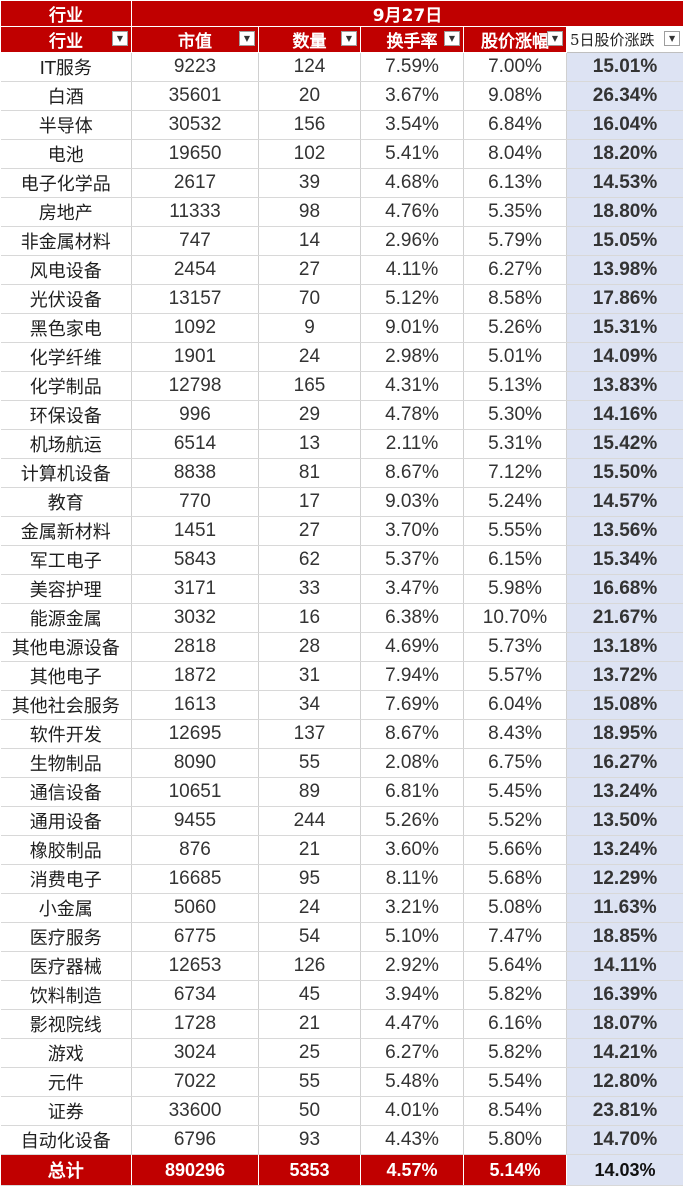 Image resolution: width=683 pixels, height=1186 pixels. Describe the element at coordinates (515, 67) in the screenshot. I see `price-change-cell: 7.00%` at that location.